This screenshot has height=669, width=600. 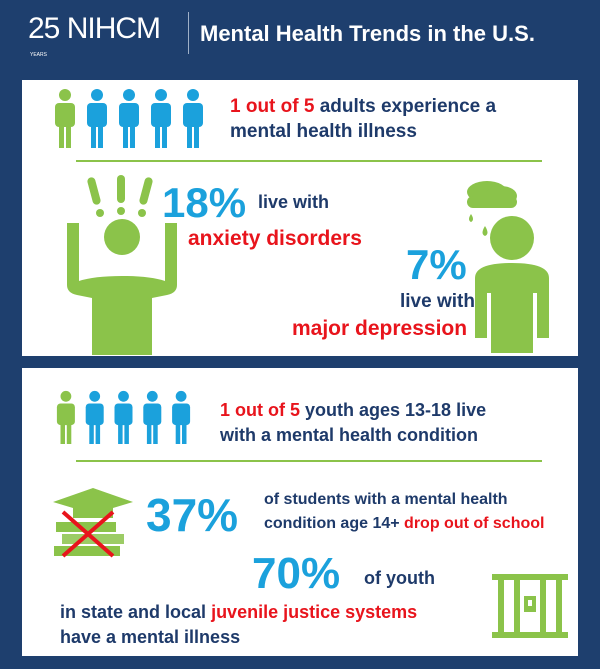 What do you see at coordinates (44, 28) in the screenshot?
I see `logo-number: 25` at bounding box center [44, 28].